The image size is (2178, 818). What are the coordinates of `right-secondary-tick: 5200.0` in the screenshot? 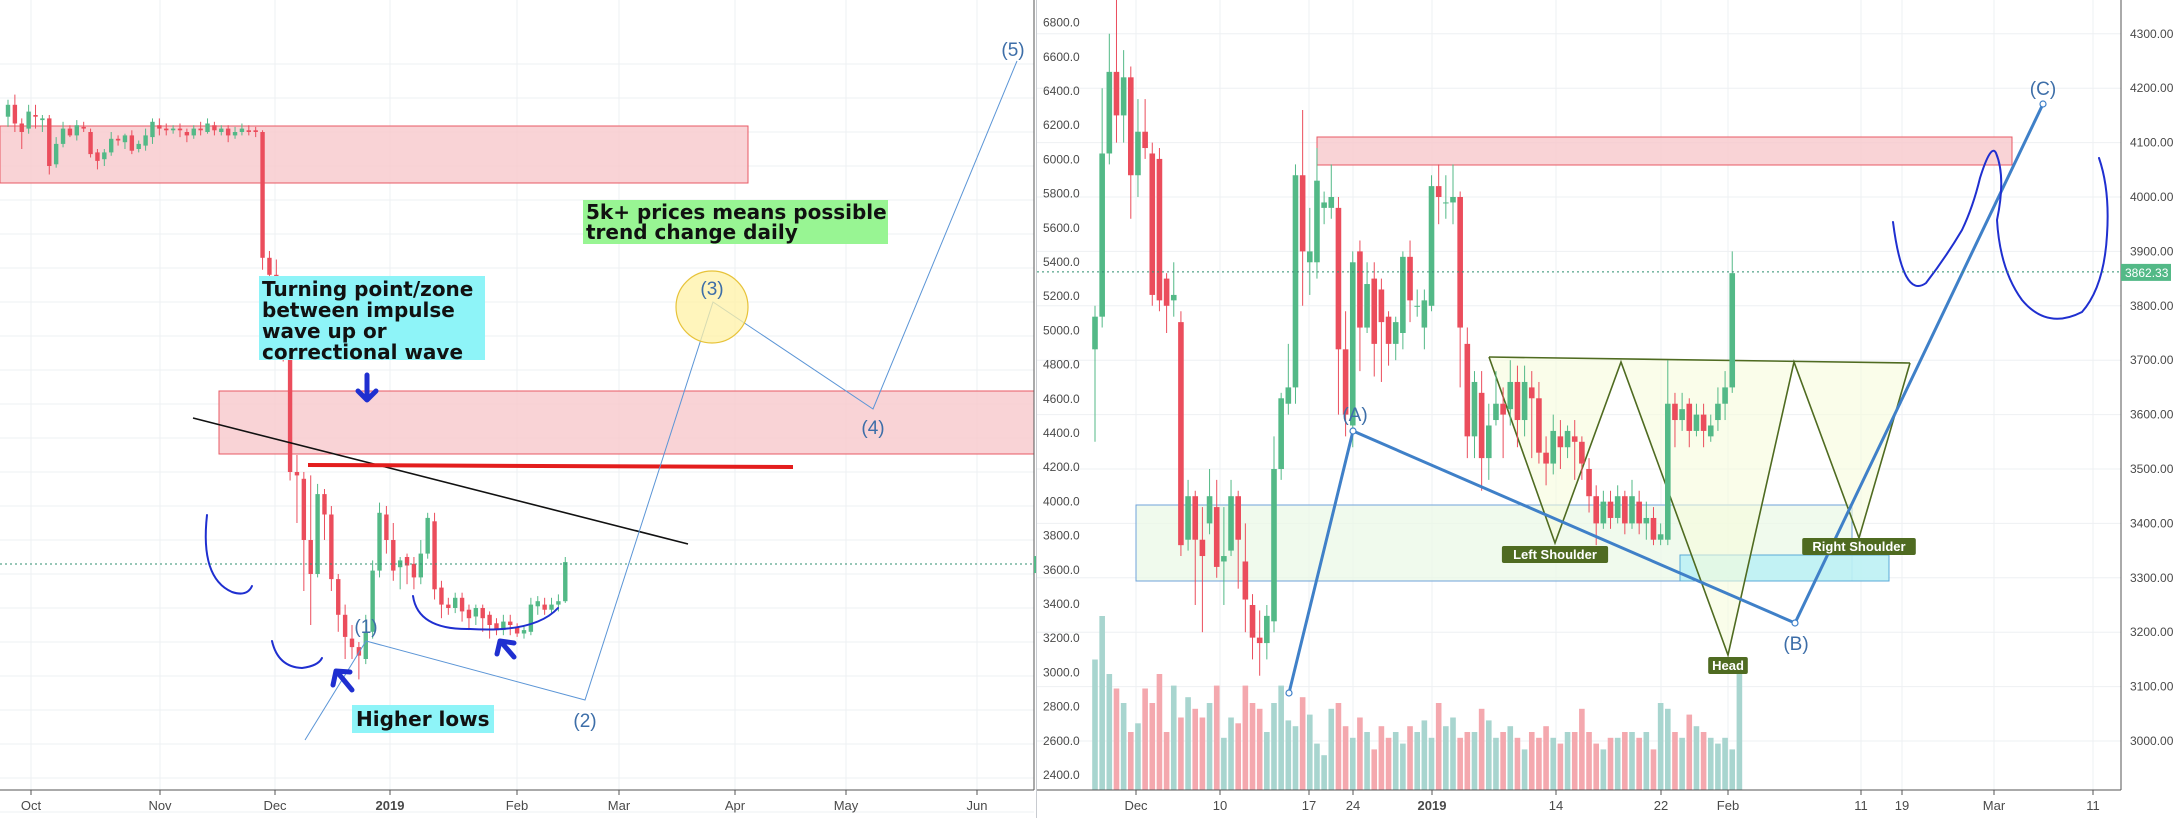 It's located at (1061, 296).